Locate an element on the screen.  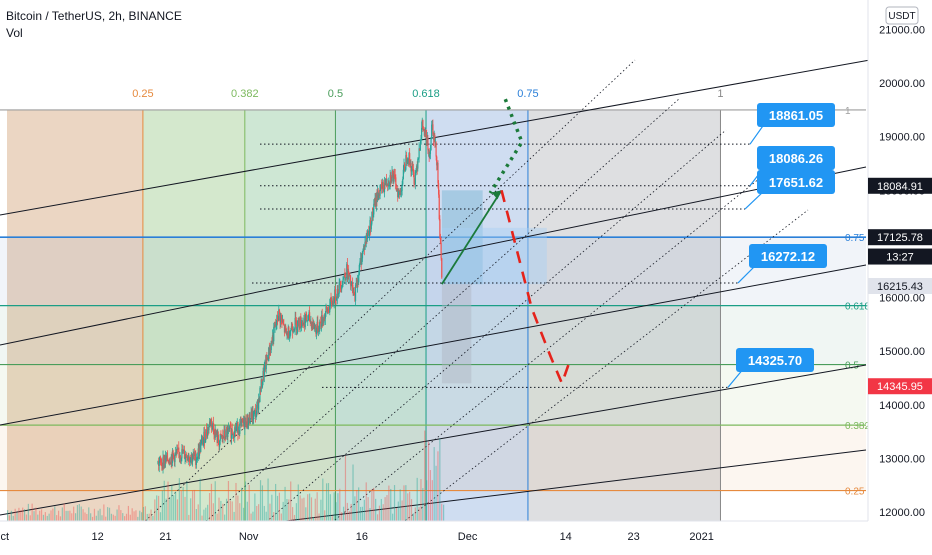
price-axis is located at coordinates (900, 275).